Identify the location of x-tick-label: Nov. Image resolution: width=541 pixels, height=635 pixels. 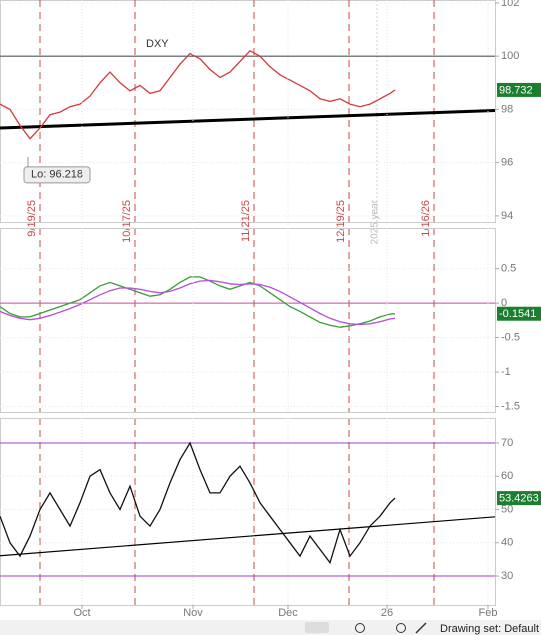
(193, 613).